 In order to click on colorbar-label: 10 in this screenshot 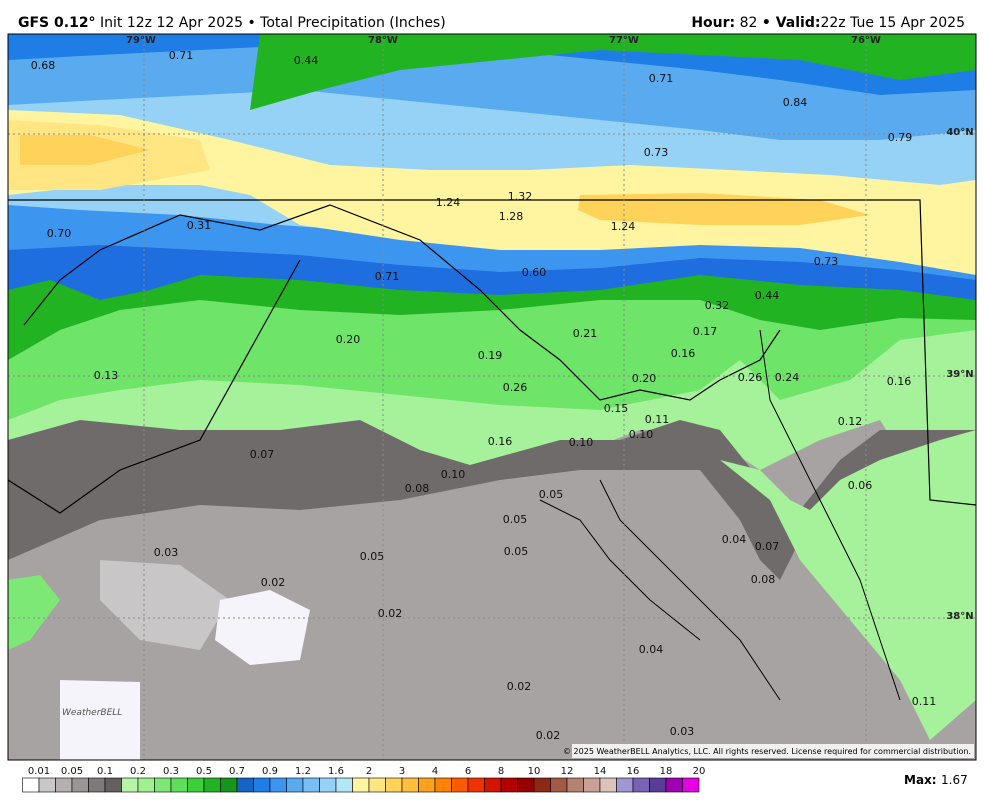, I will do `click(534, 771)`.